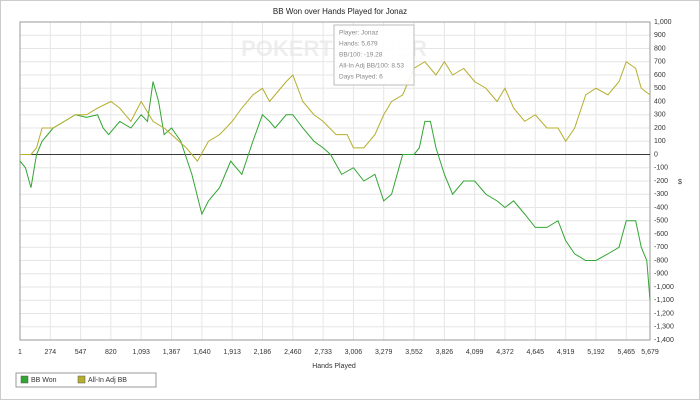 The width and height of the screenshot is (700, 400). I want to click on y-tick-label: -400, so click(661, 207).